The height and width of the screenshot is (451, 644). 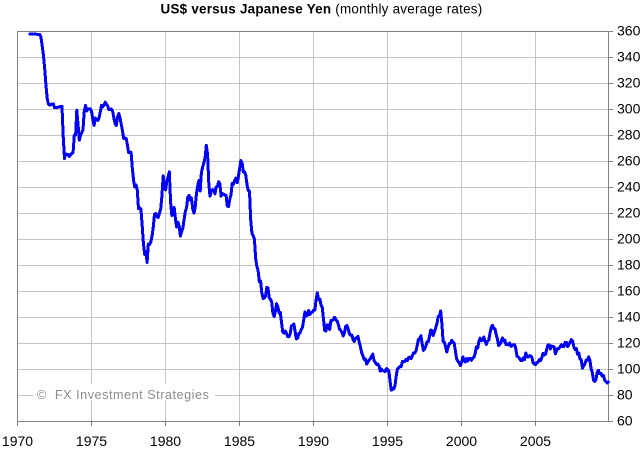 What do you see at coordinates (629, 369) in the screenshot?
I see `svg-text: 100` at bounding box center [629, 369].